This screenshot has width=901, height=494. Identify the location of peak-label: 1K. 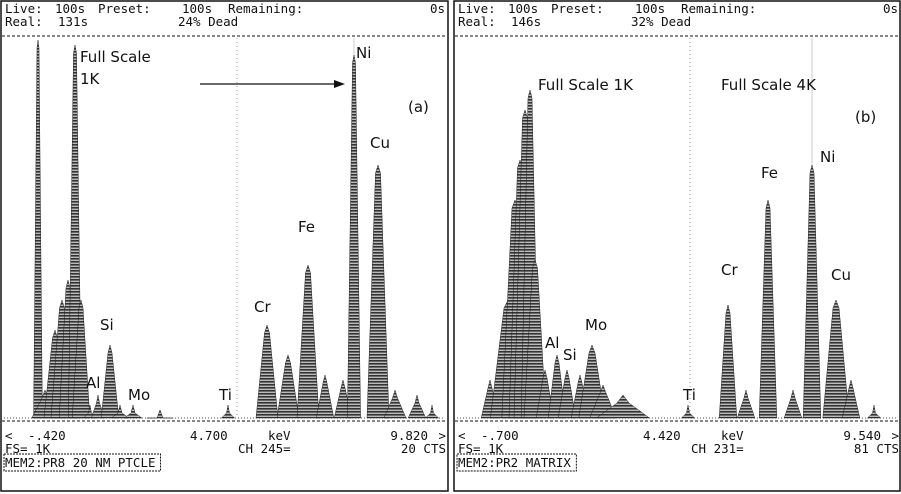
(90, 79).